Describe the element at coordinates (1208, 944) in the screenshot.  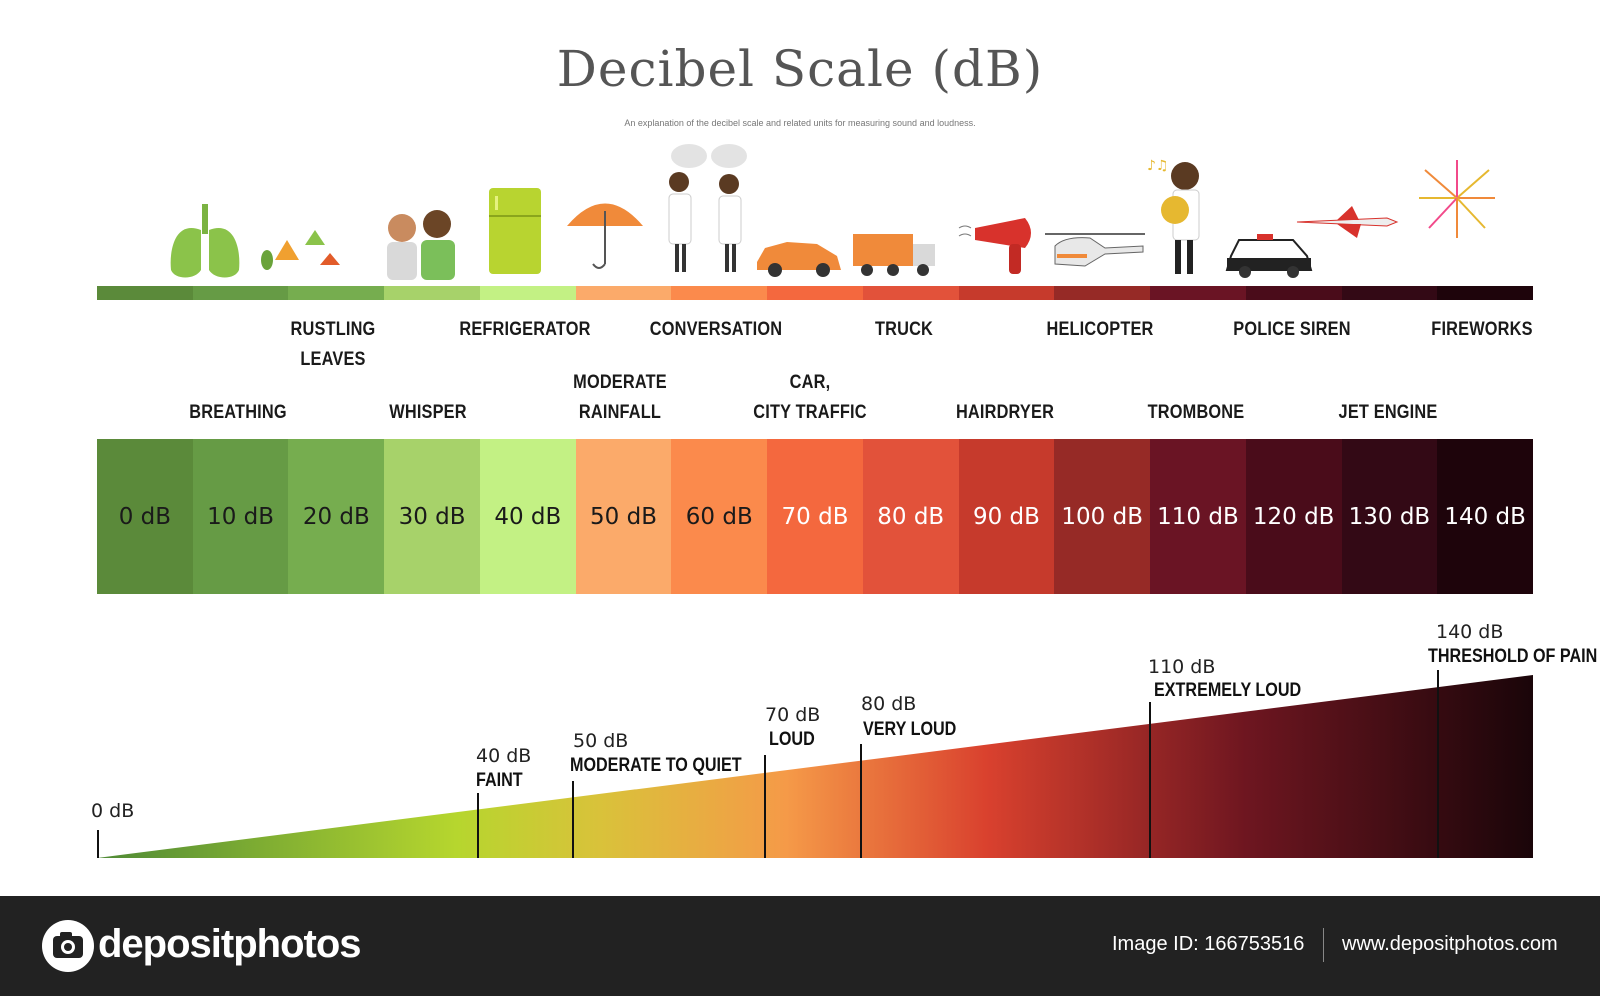
I see `image-id: Image ID: 166753516` at that location.